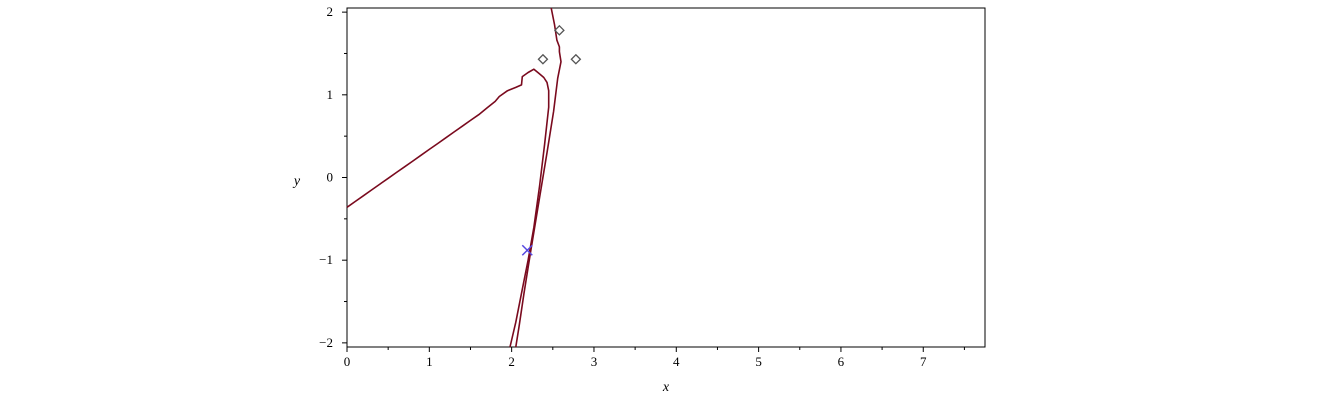 Image resolution: width=1333 pixels, height=400 pixels. What do you see at coordinates (676, 361) in the screenshot?
I see `x-tick-label: 4` at bounding box center [676, 361].